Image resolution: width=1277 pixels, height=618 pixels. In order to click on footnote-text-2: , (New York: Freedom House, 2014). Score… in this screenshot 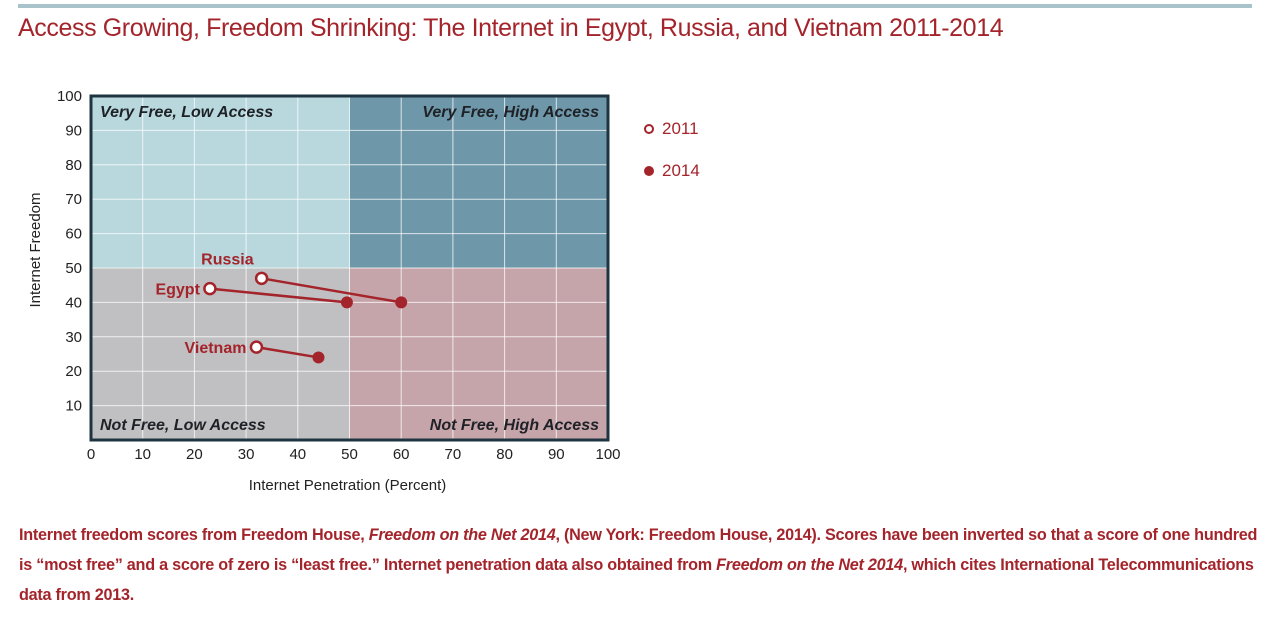, I will do `click(638, 550)`.